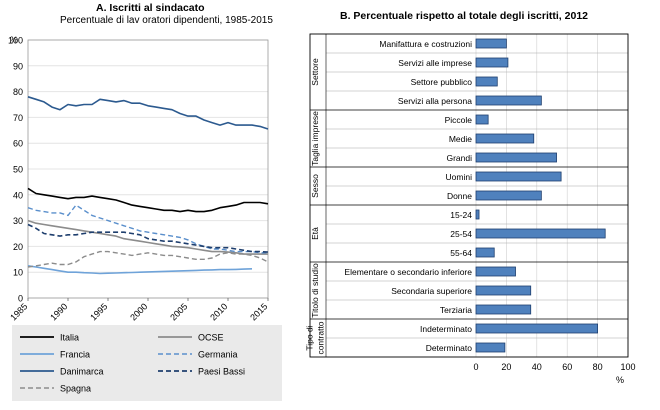 This screenshot has width=660, height=410. I want to click on category-label: Servizi alla persona, so click(435, 101).